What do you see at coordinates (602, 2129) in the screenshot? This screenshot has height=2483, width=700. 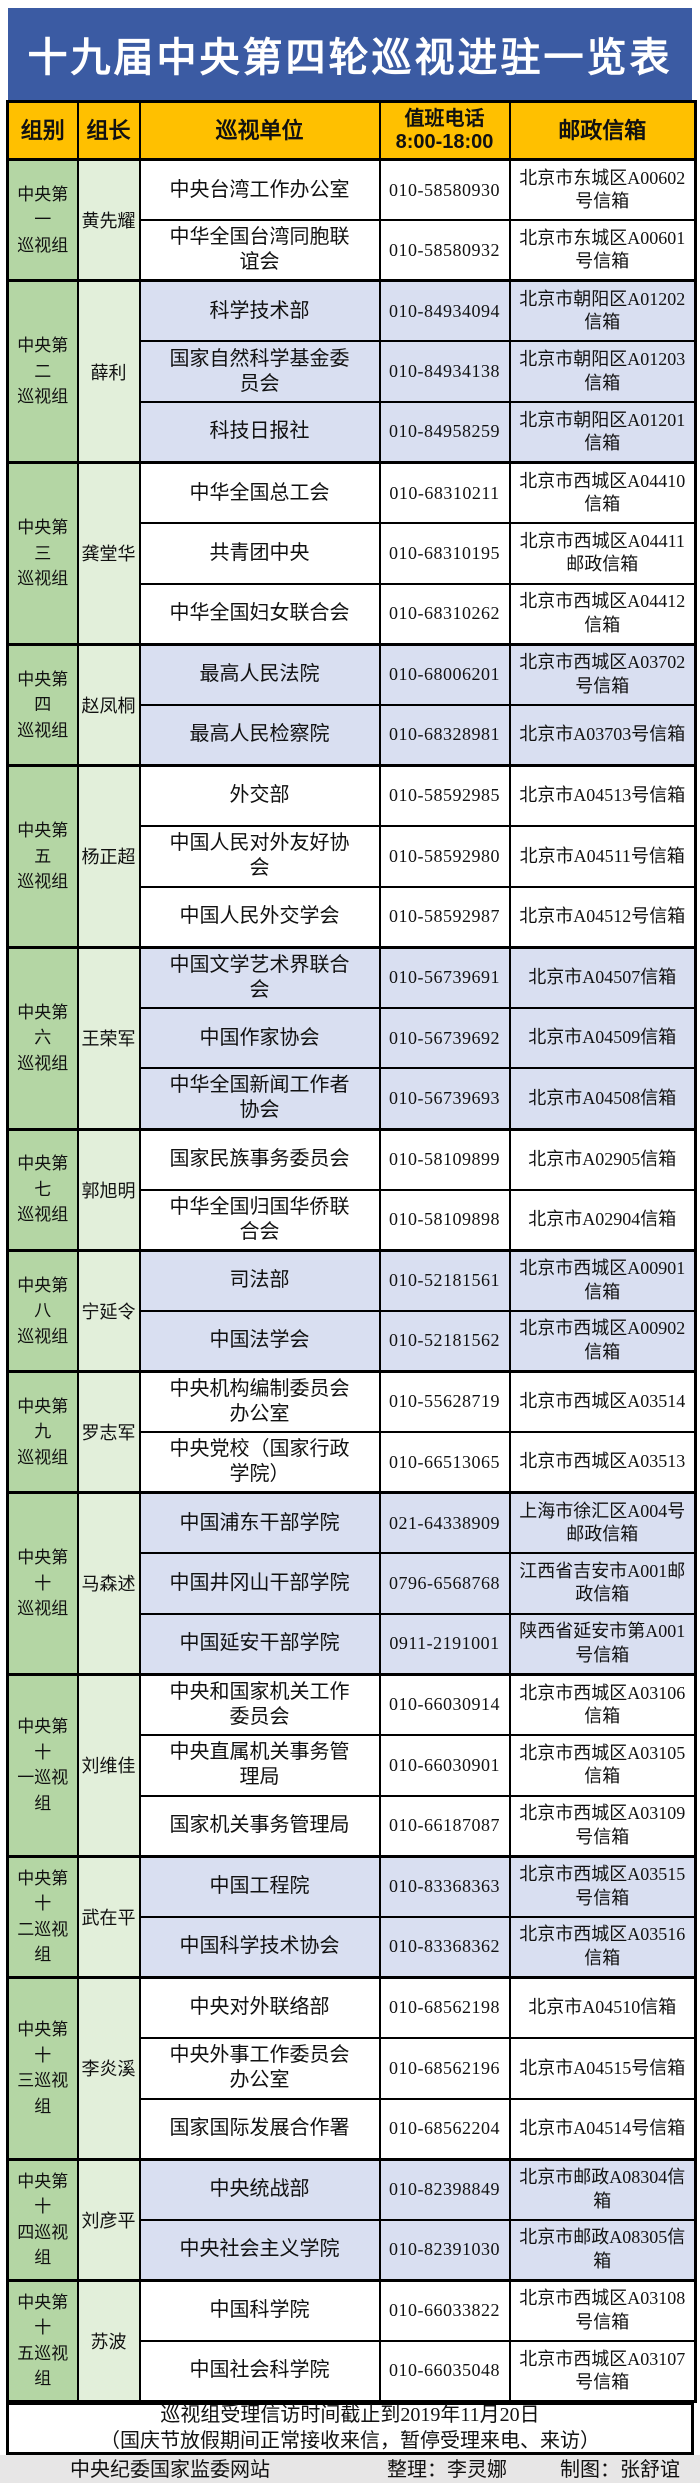 I see `mailbox-cell: 北京市A04514号信箱` at bounding box center [602, 2129].